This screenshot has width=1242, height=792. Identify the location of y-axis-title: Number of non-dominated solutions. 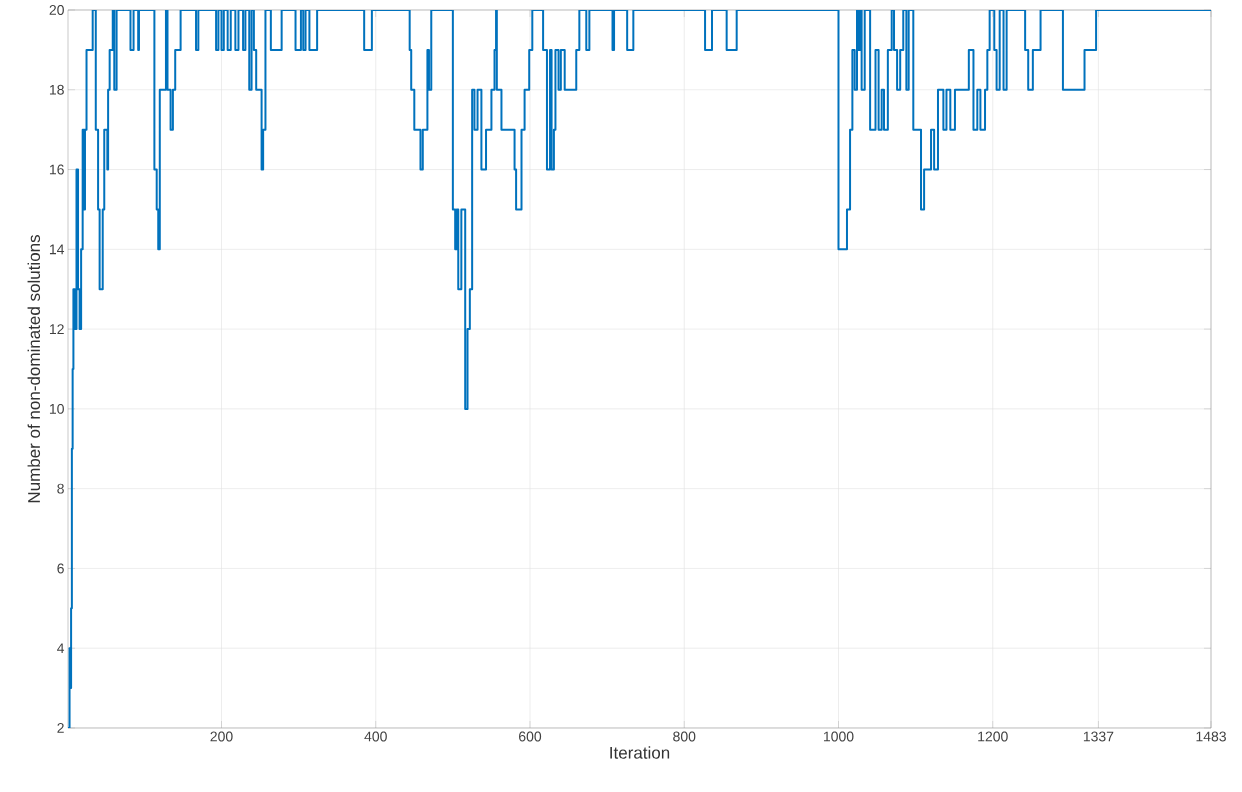
(34, 369).